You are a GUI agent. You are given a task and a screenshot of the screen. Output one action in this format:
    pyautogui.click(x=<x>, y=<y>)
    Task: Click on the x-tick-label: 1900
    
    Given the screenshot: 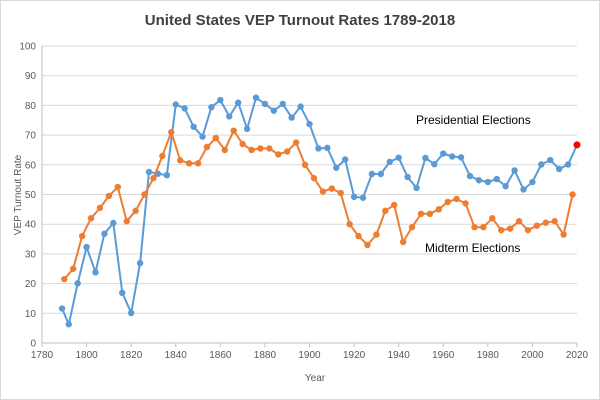 What is the action you would take?
    pyautogui.click(x=309, y=355)
    